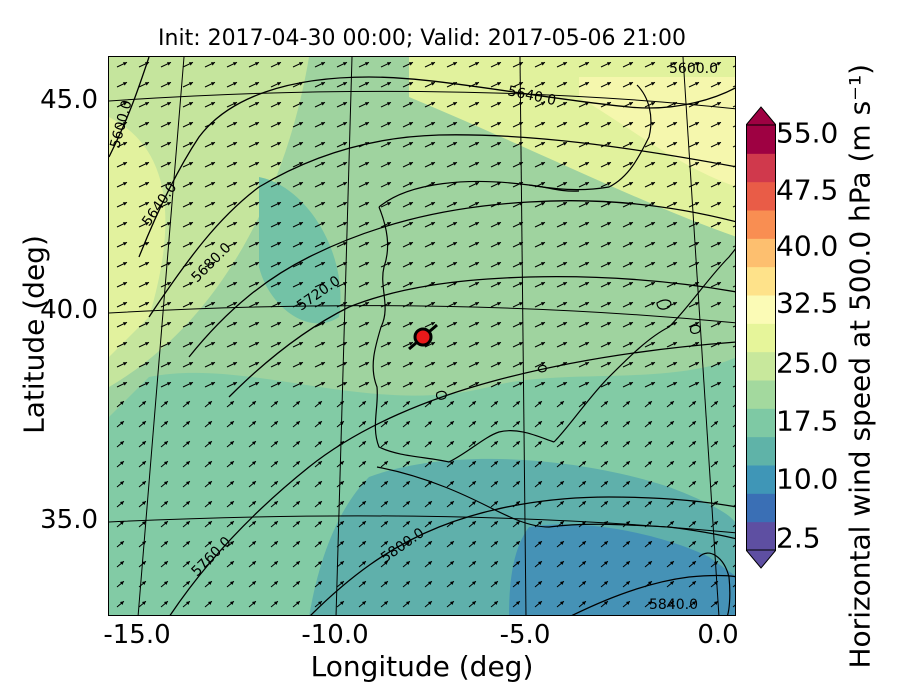 This screenshot has width=900, height=700. Describe the element at coordinates (761, 116) in the screenshot. I see `colorbar-max-extend` at that location.